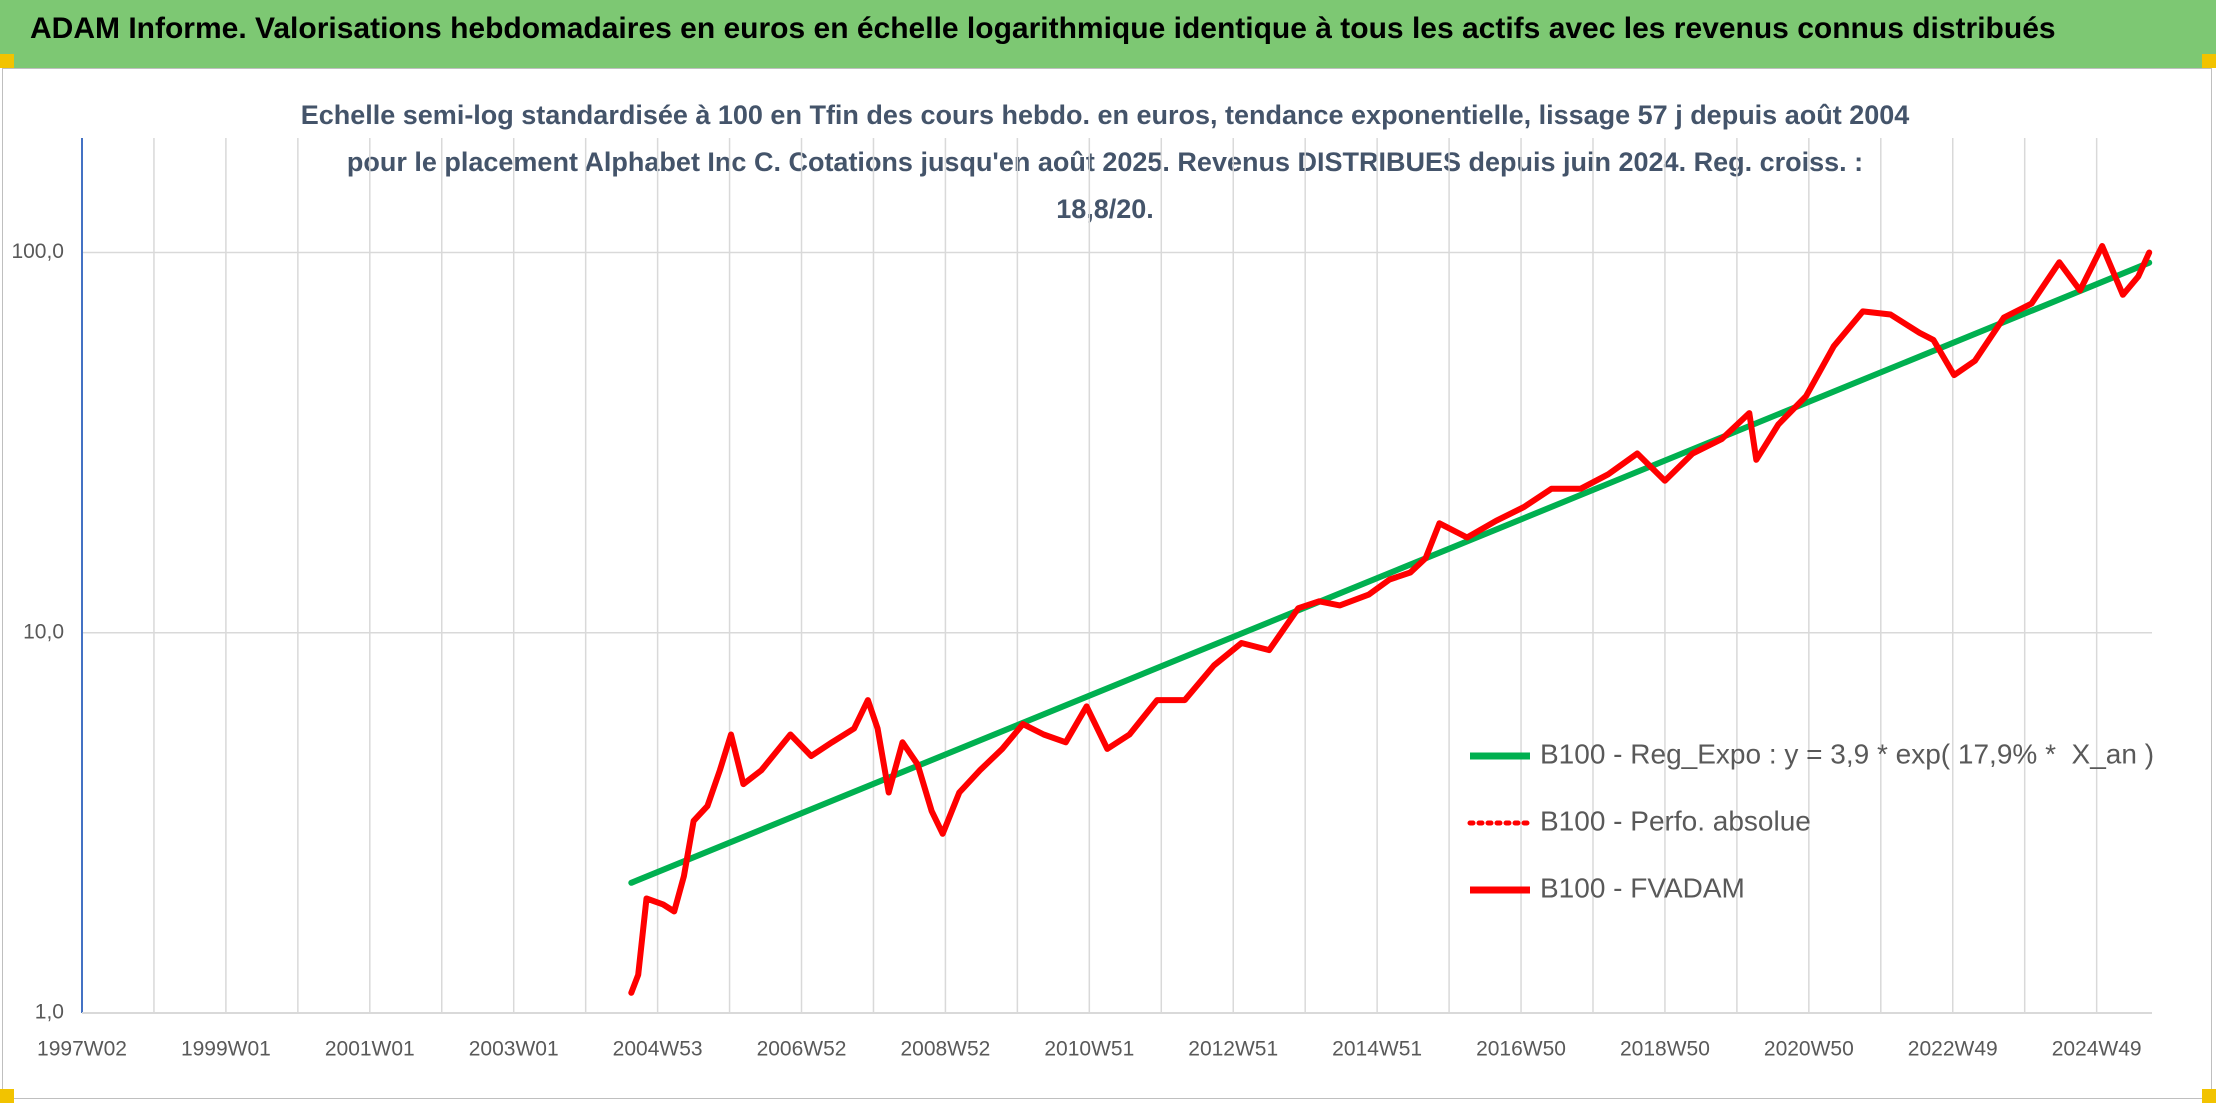  Describe the element at coordinates (1377, 1049) in the screenshot. I see `x-tick-label: 2014W51` at that location.